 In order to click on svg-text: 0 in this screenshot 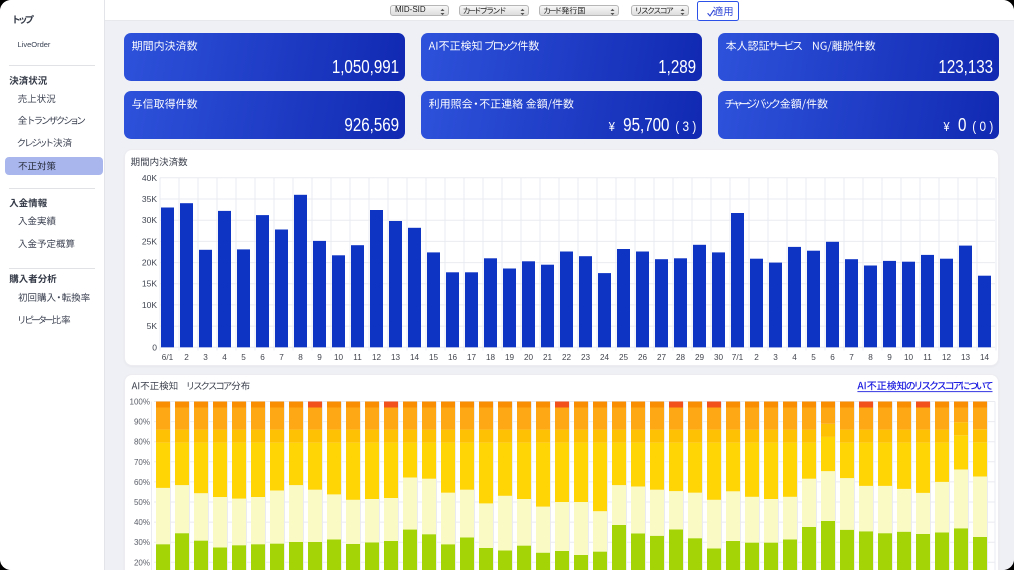, I will do `click(154, 347)`.